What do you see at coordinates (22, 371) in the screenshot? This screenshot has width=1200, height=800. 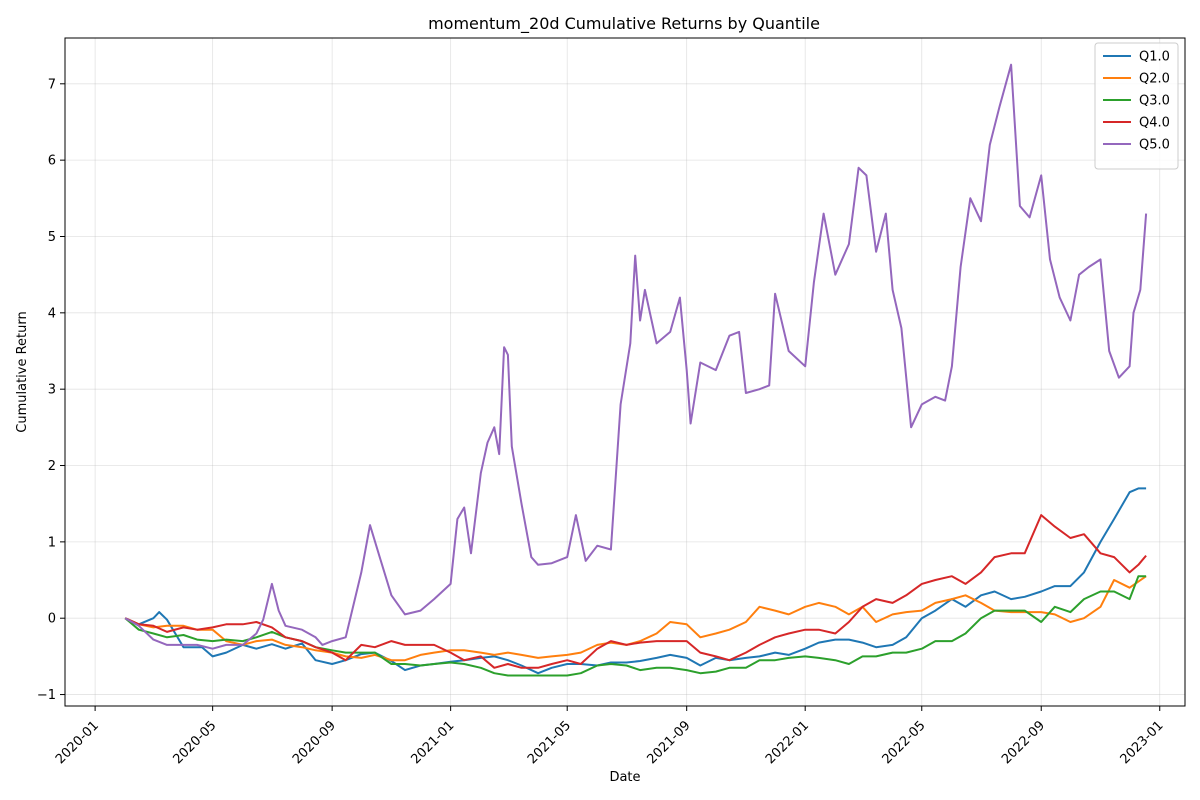 I see `y-axis-label: Cumulative Return` at bounding box center [22, 371].